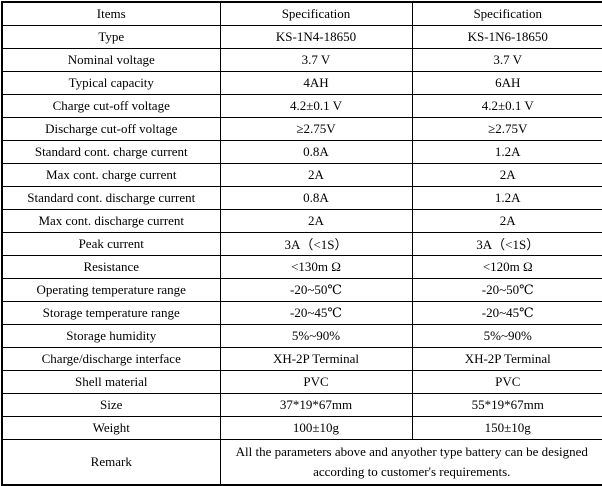 Image resolution: width=602 pixels, height=486 pixels. I want to click on item-cell: Operating temperature range, so click(111, 289).